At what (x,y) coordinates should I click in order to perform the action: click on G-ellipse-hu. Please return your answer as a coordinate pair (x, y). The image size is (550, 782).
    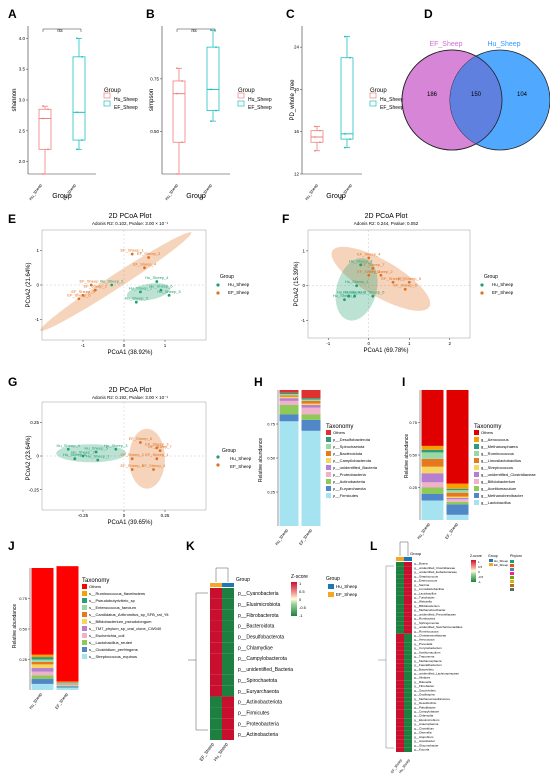
    Looking at the image, I should click on (91, 453).